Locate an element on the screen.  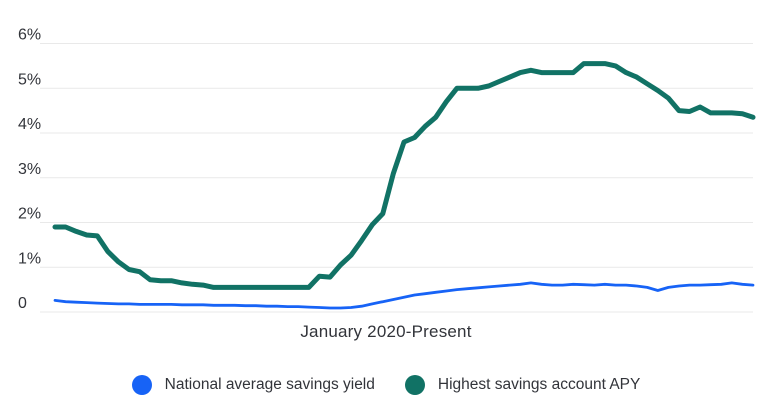
legend-label-national-average: National average savings yield is located at coordinates (269, 384).